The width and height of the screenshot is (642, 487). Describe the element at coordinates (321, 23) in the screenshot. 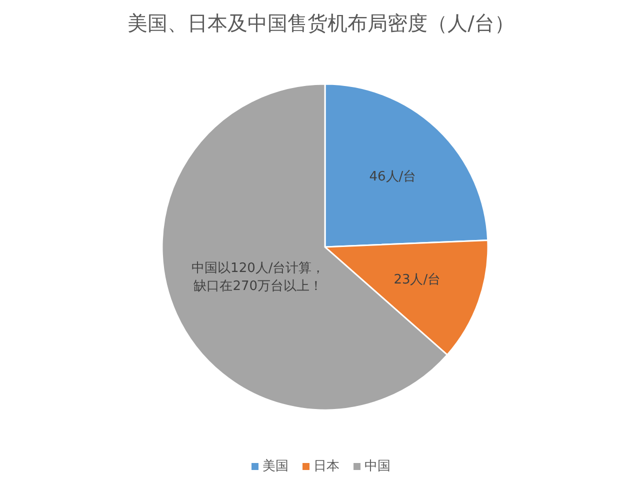

I see `chart-title: 美国、日本及中国售货机布局密度（人/台）` at that location.